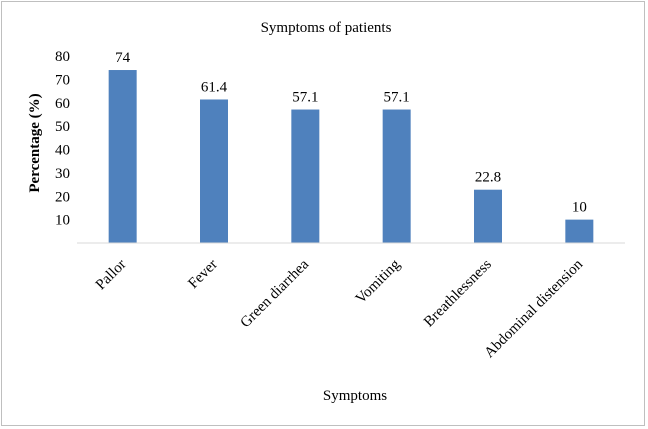 Image resolution: width=648 pixels, height=429 pixels. Describe the element at coordinates (275, 293) in the screenshot. I see `x-tick-label: Green diarrhea` at that location.